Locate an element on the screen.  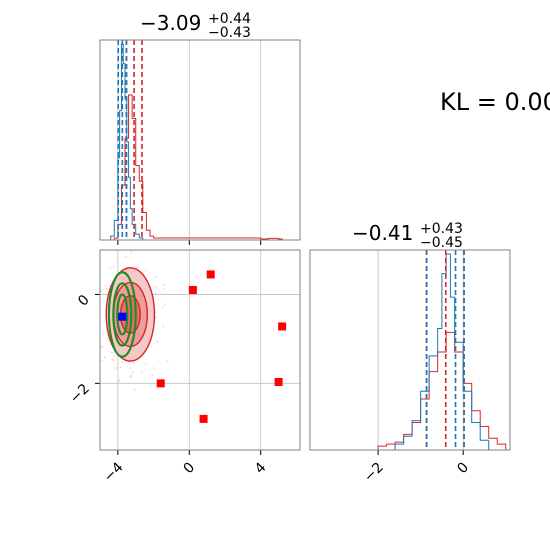
marginal-x-title-sup: +0.44 is located at coordinates (229, 19).